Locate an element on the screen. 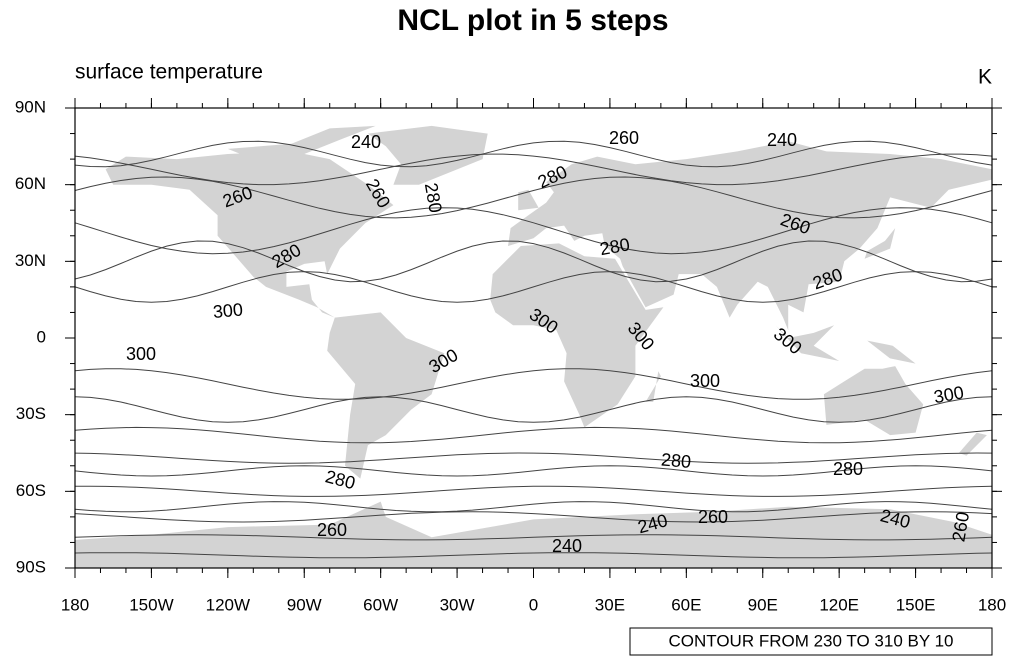  lon-tick-label: 120W is located at coordinates (228, 604).